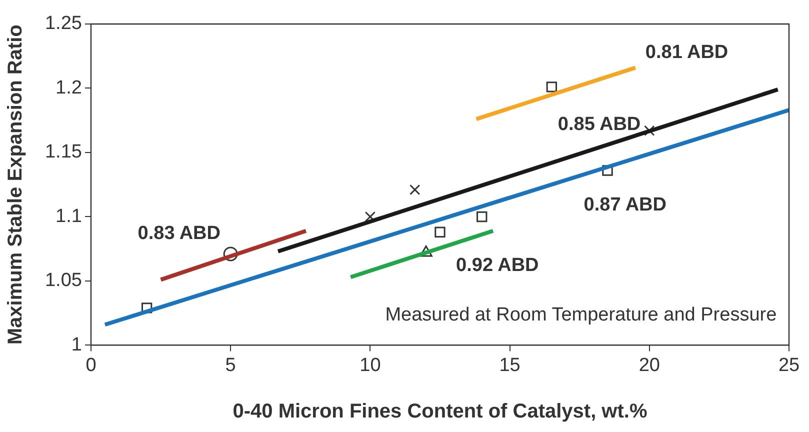  I want to click on annotation: Measured at Room Temperature and Pressure, so click(581, 315).